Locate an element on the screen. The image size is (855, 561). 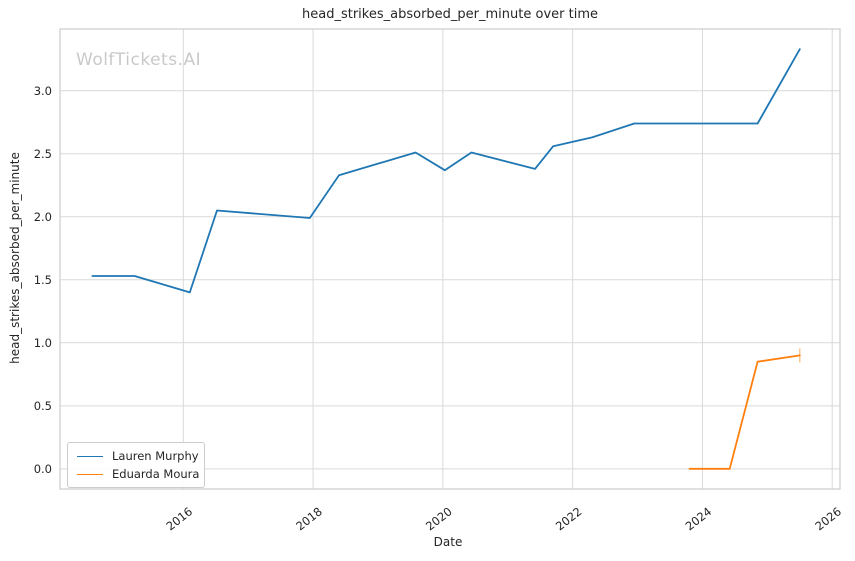
y-tick-label: 0.5 is located at coordinates (43, 406).